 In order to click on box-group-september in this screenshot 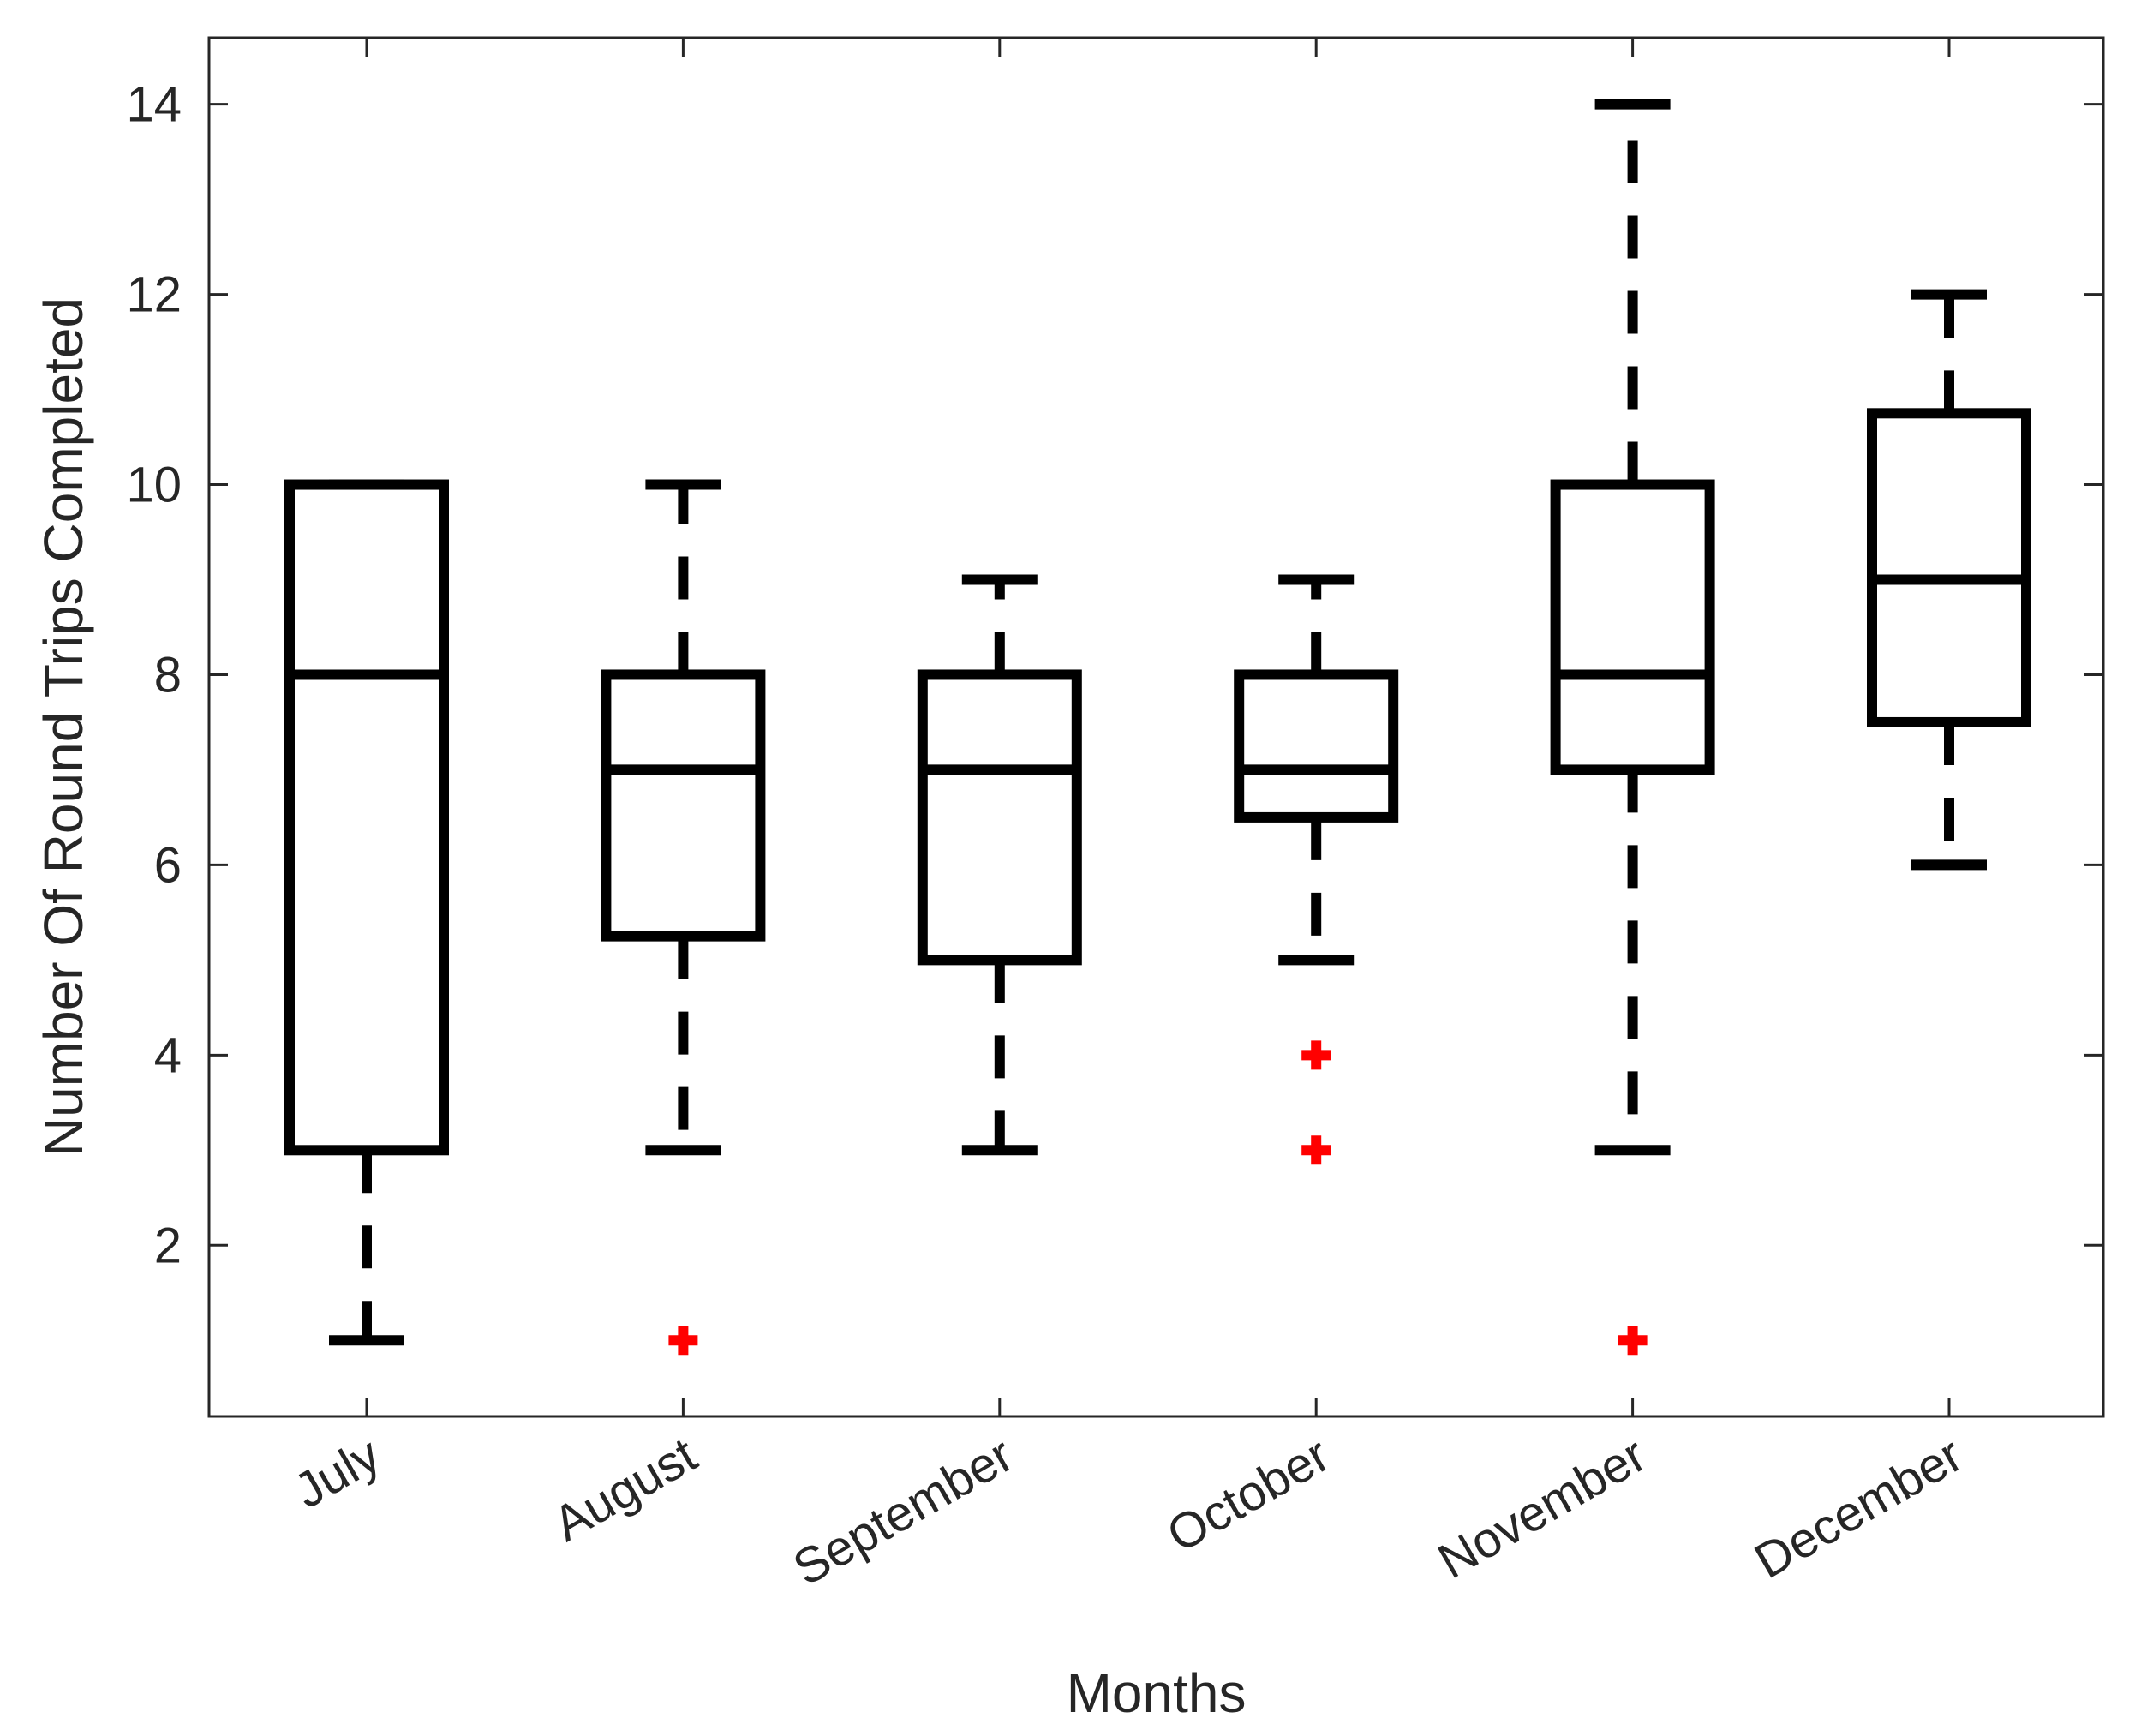, I will do `click(999, 865)`.